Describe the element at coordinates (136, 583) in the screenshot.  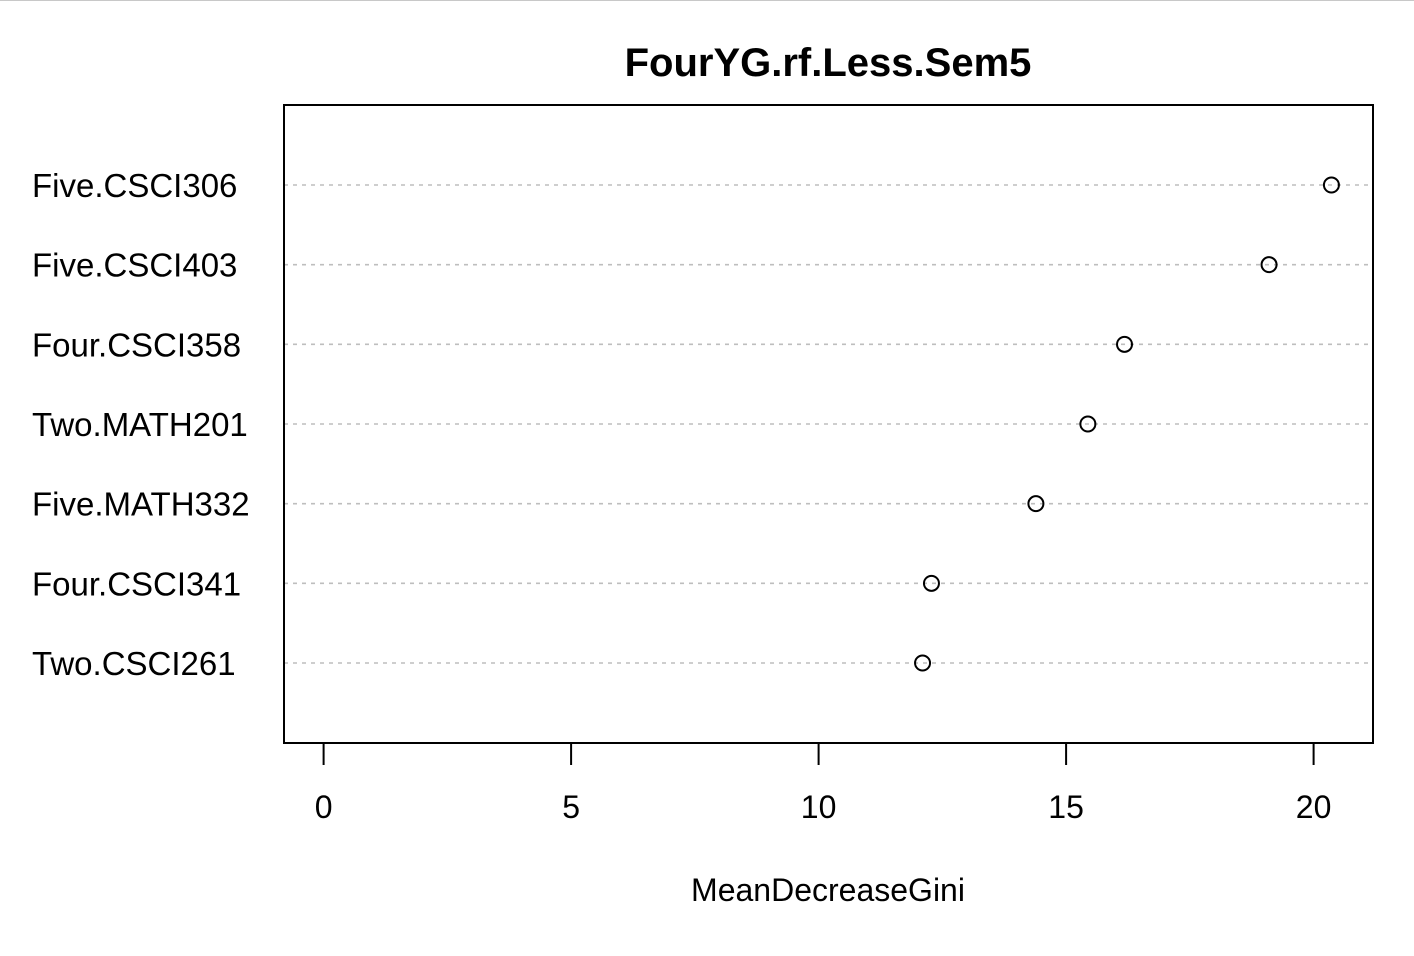
I see `category-label: Four.CSCI341` at that location.